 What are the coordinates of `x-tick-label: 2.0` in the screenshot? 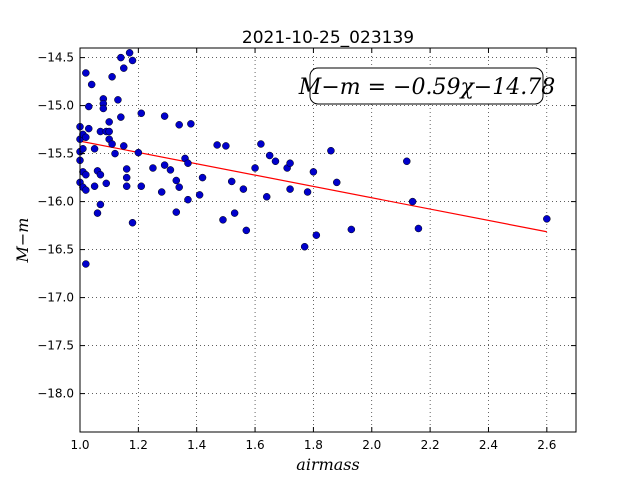 It's located at (371, 445).